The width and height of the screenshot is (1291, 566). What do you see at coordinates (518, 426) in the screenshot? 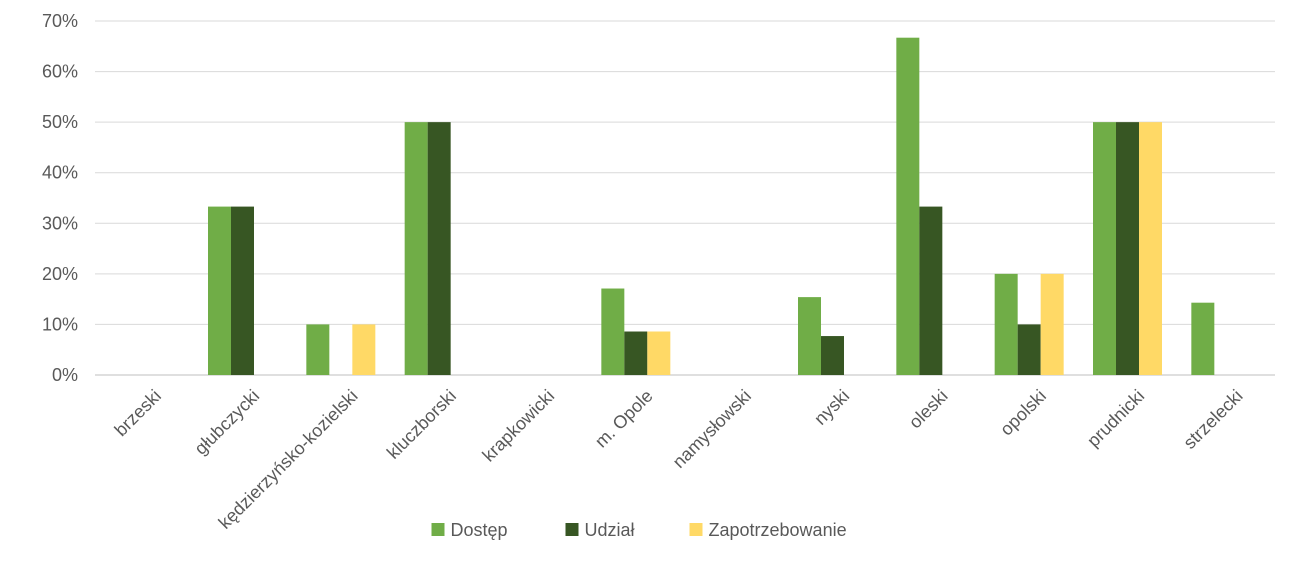
I see `x-tick-label: krapkowicki` at bounding box center [518, 426].